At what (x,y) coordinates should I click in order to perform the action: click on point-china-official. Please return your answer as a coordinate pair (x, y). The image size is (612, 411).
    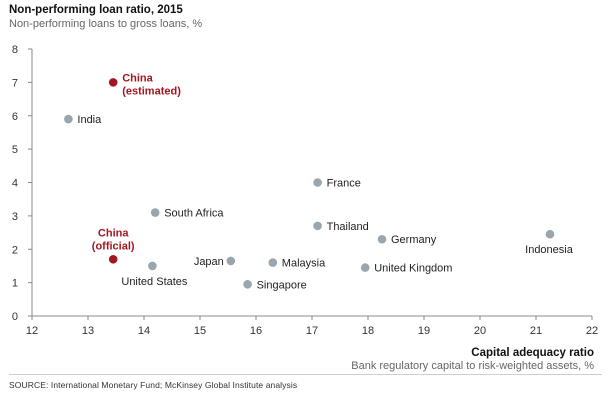
    Looking at the image, I should click on (113, 259).